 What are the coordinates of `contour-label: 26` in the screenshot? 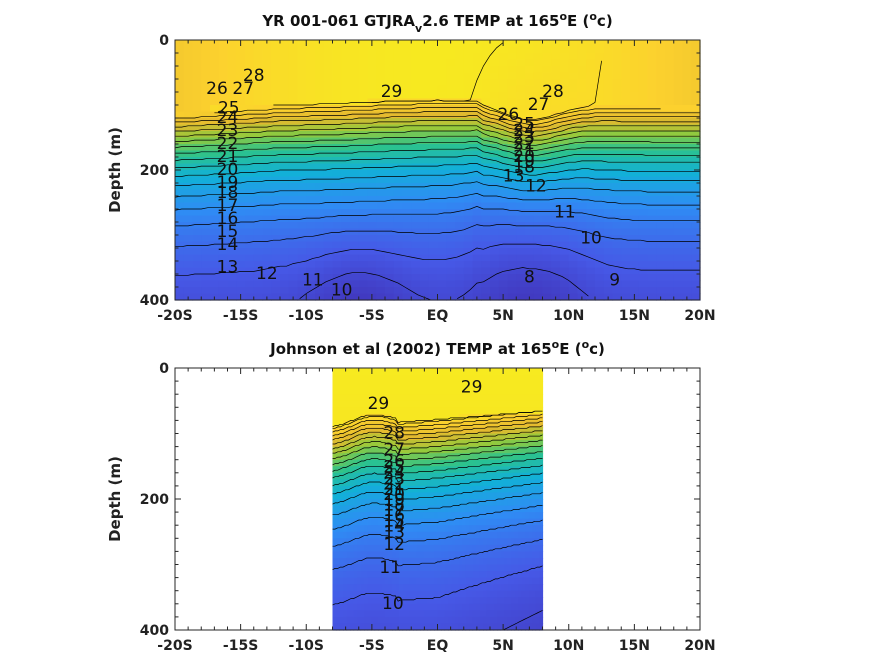 It's located at (509, 115).